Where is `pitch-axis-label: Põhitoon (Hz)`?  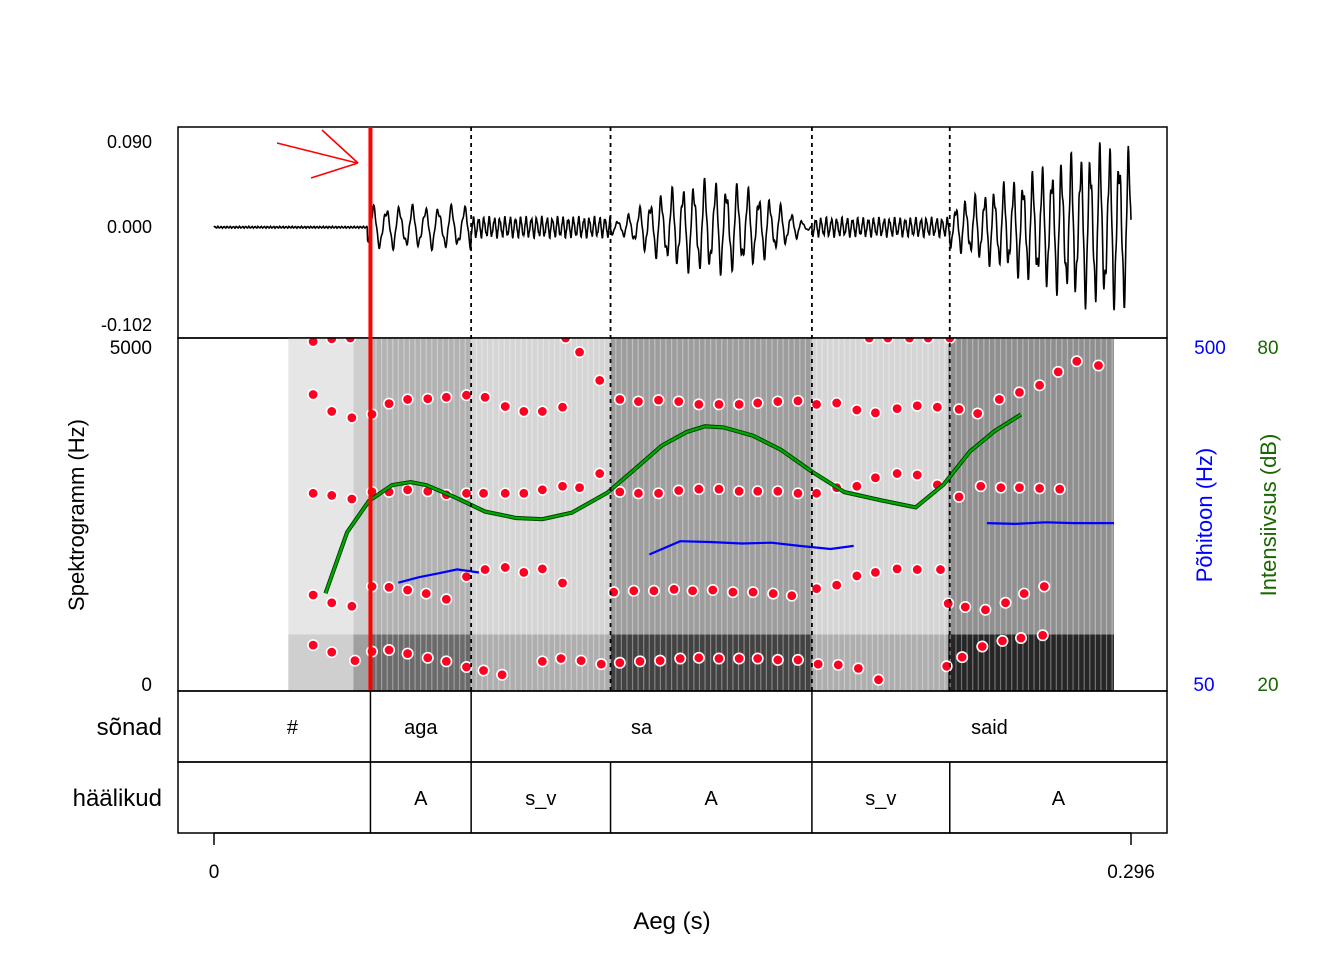 pitch-axis-label: Põhitoon (Hz) is located at coordinates (1204, 515).